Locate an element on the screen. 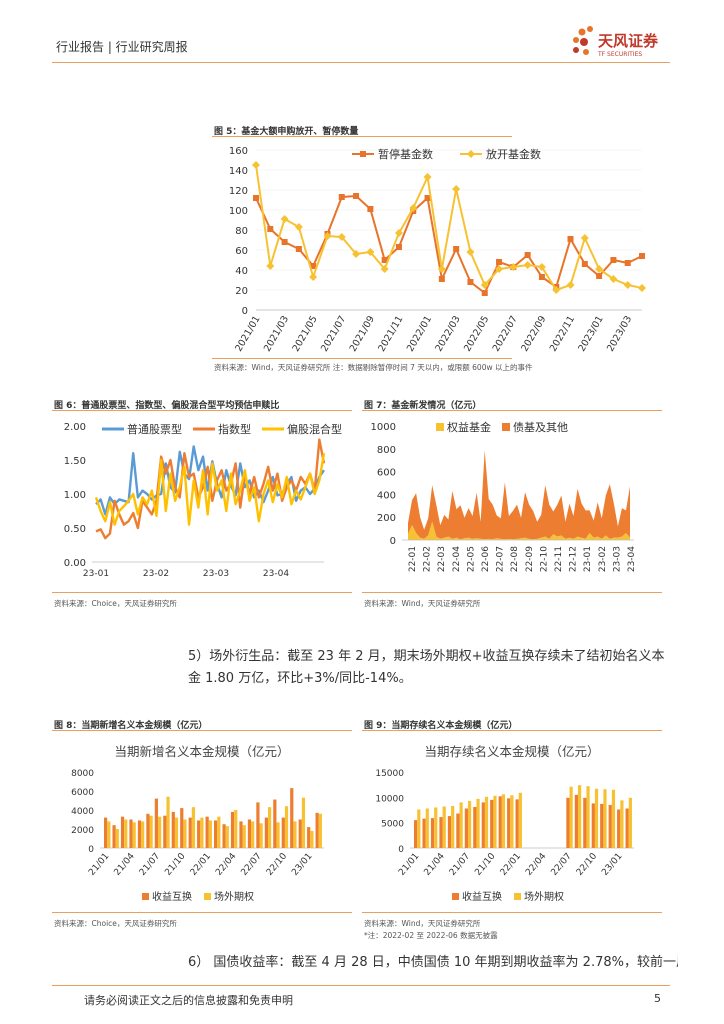 Image resolution: width=724 pixels, height=1024 pixels. fig5-x-tick-label: 2022/11 is located at coordinates (562, 334).